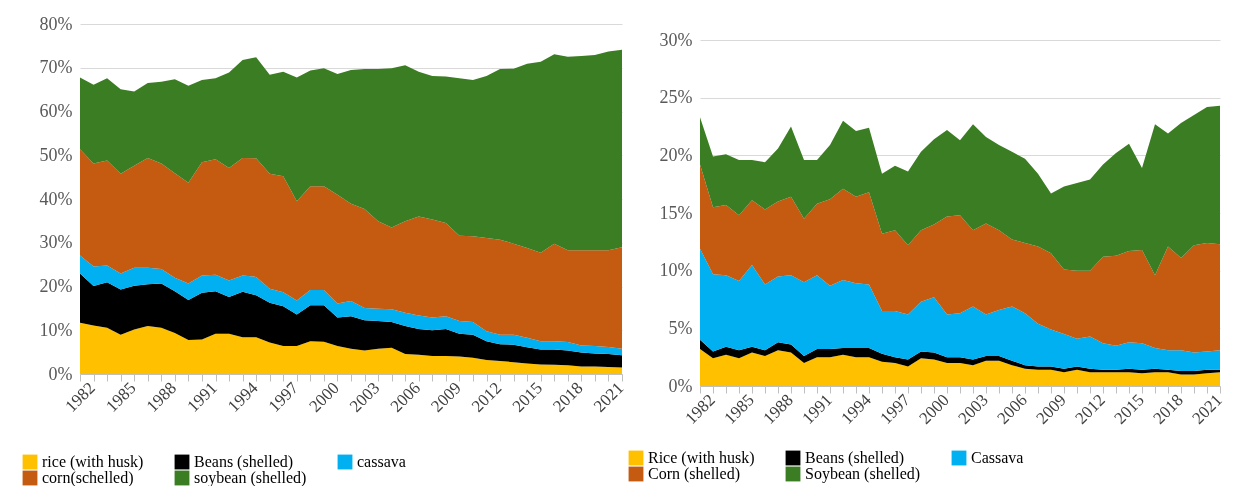 The width and height of the screenshot is (1240, 501). I want to click on y-tick-label: 50%, so click(56, 154).